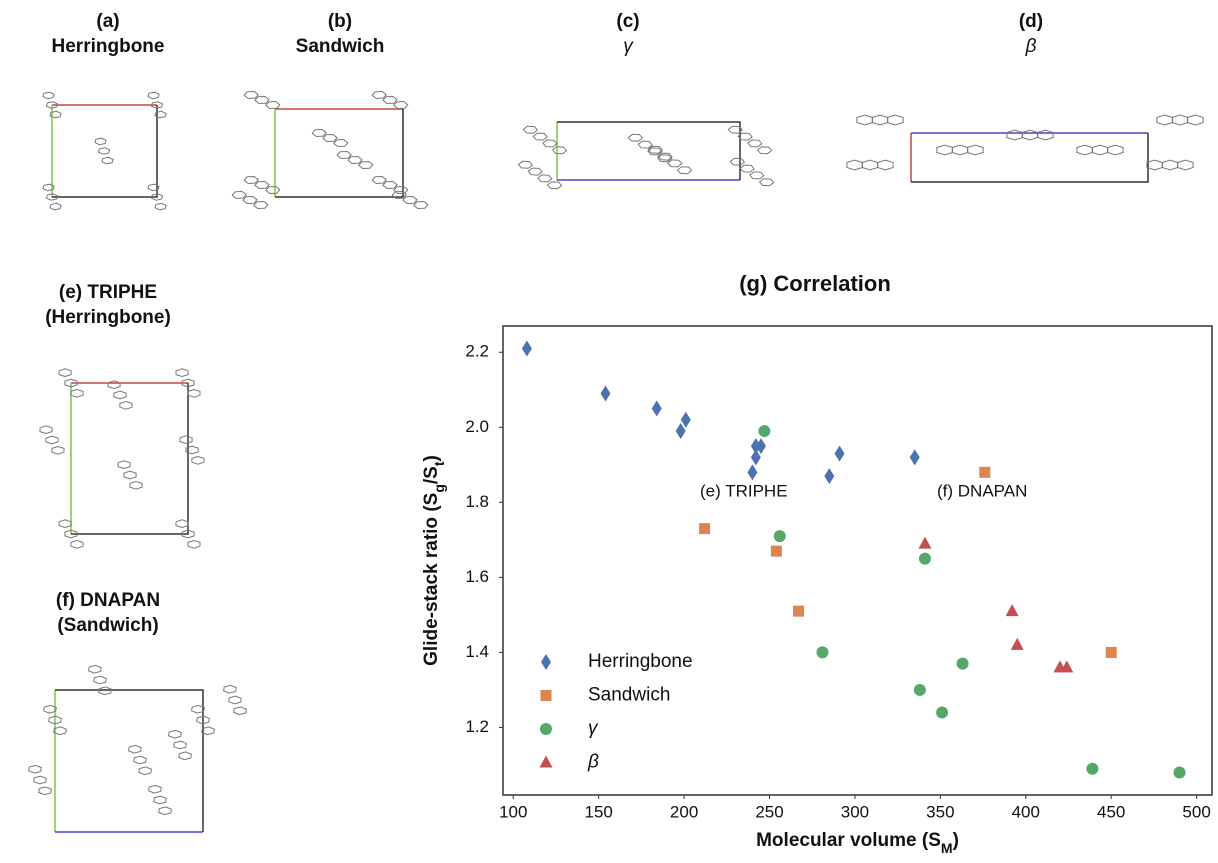 This screenshot has height=863, width=1218. I want to click on x-axis-label-part: Molecular volume (S, so click(848, 840).